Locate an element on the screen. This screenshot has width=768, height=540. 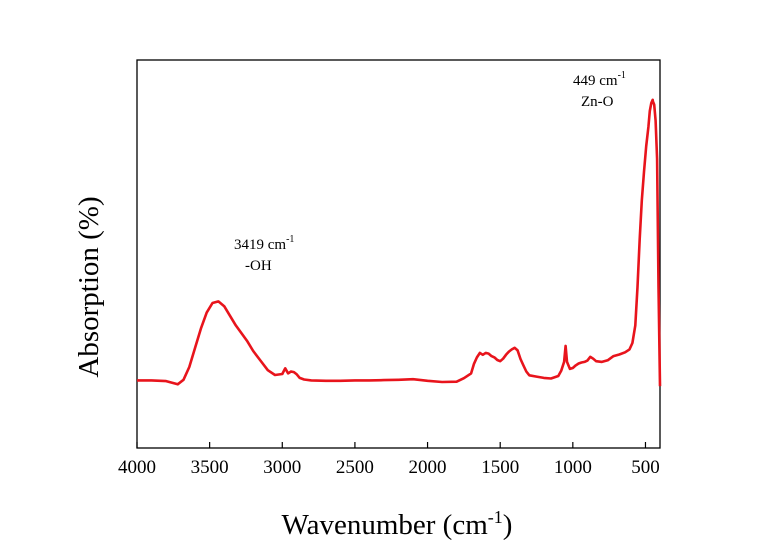
x-tick-label: 2500 is located at coordinates (355, 467).